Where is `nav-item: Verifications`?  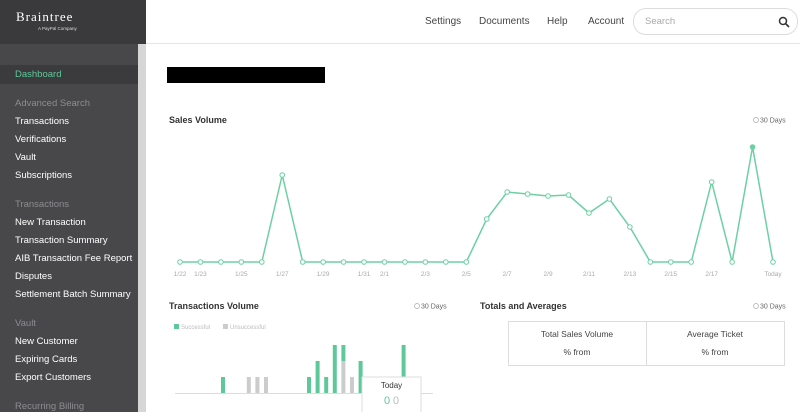 nav-item: Verifications is located at coordinates (41, 139).